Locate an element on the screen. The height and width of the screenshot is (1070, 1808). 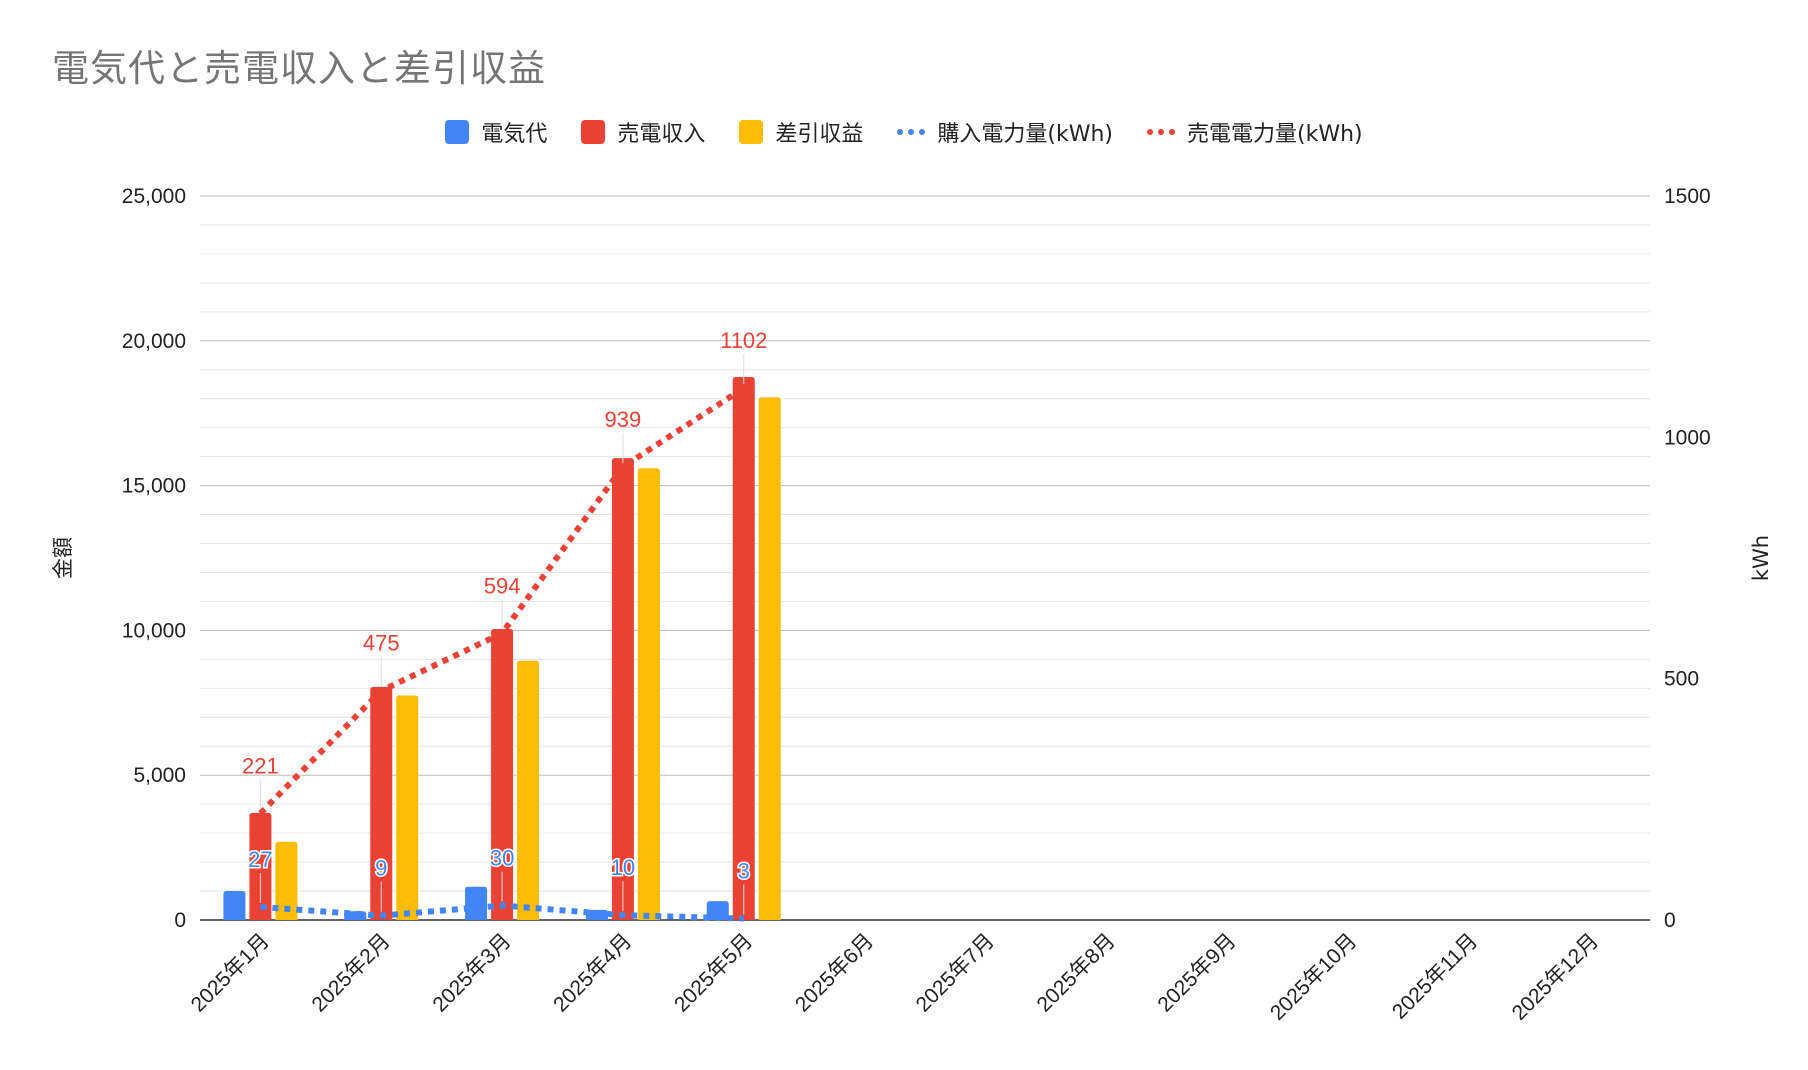
data-label: 9 is located at coordinates (381, 868).